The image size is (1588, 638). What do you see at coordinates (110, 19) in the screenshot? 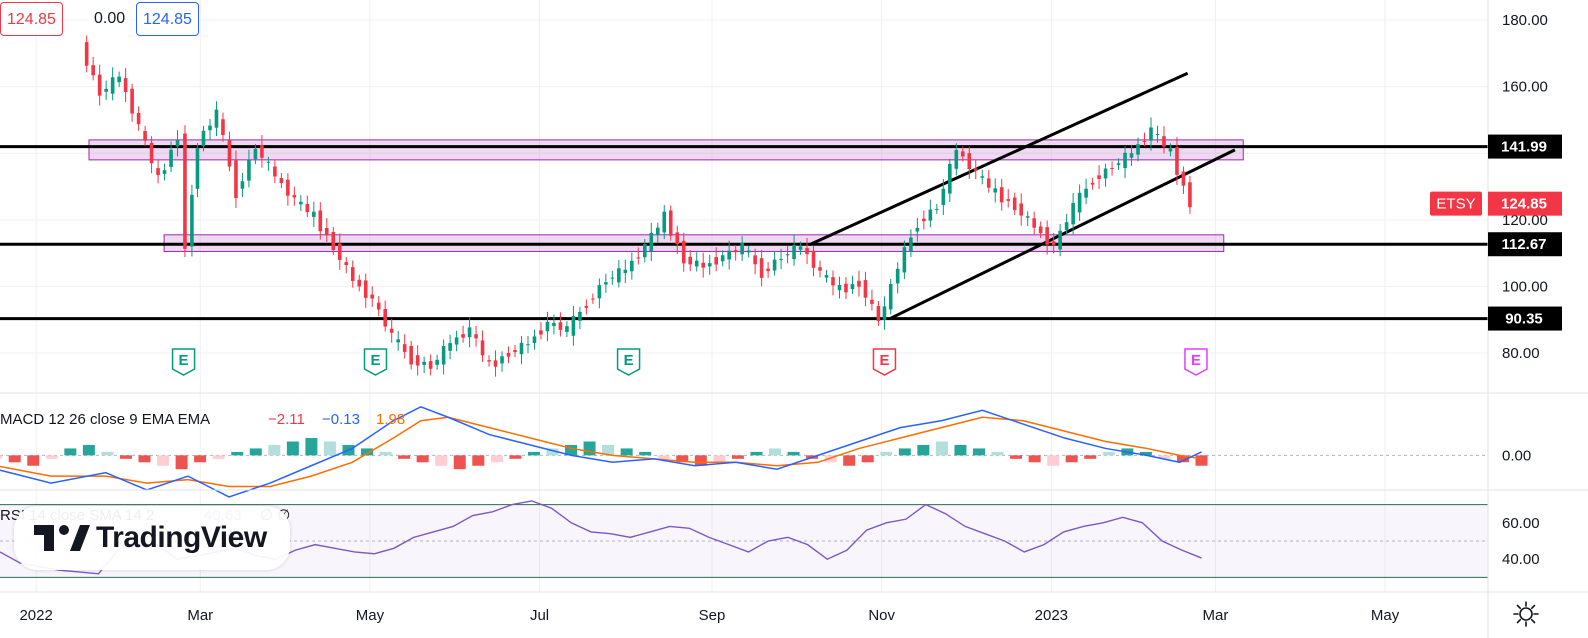
I see `change-label: 0.00` at bounding box center [110, 19].